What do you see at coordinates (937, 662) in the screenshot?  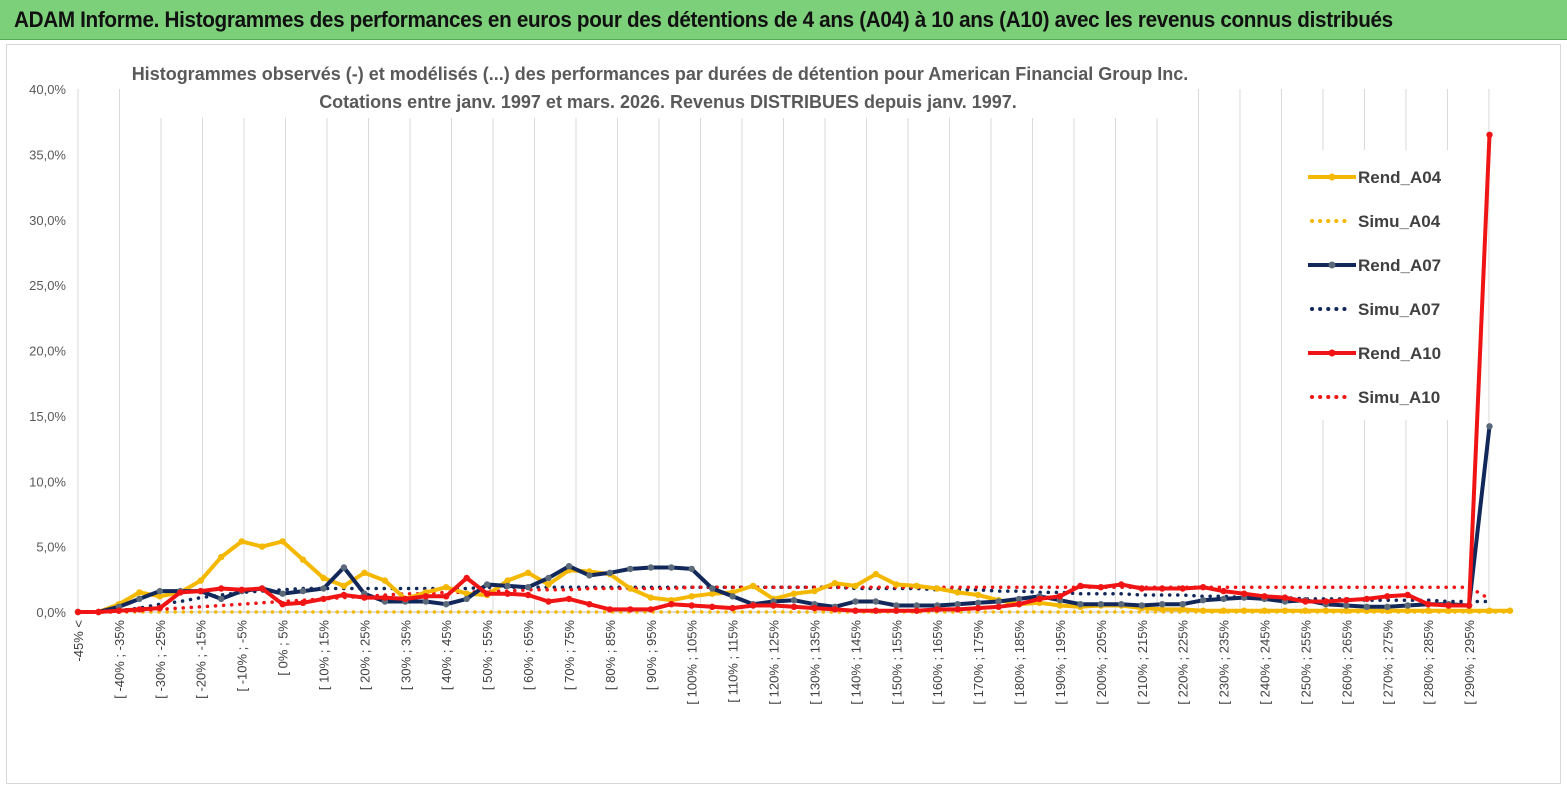 I see `x-tick-label: [ 160% ; 165%` at bounding box center [937, 662].